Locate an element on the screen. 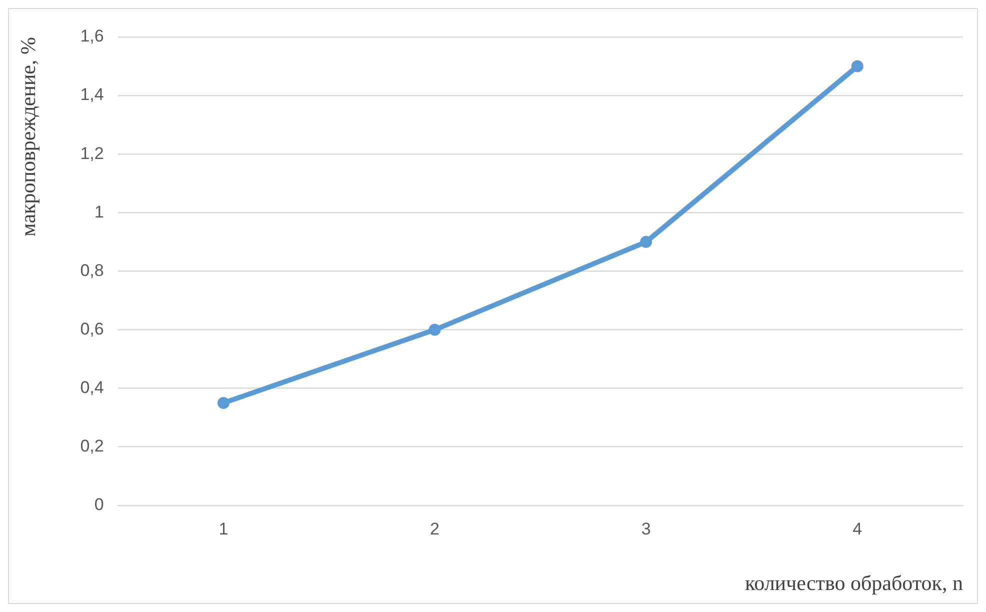  x-tick-label: 3 is located at coordinates (646, 528).